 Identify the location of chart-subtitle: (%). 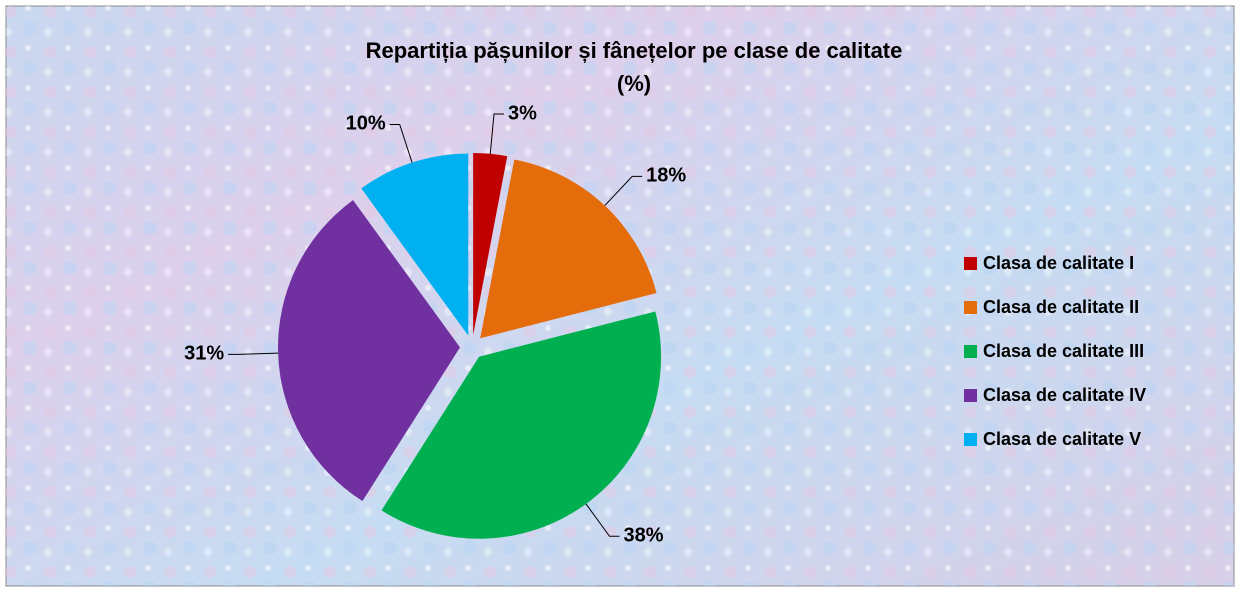
(634, 83).